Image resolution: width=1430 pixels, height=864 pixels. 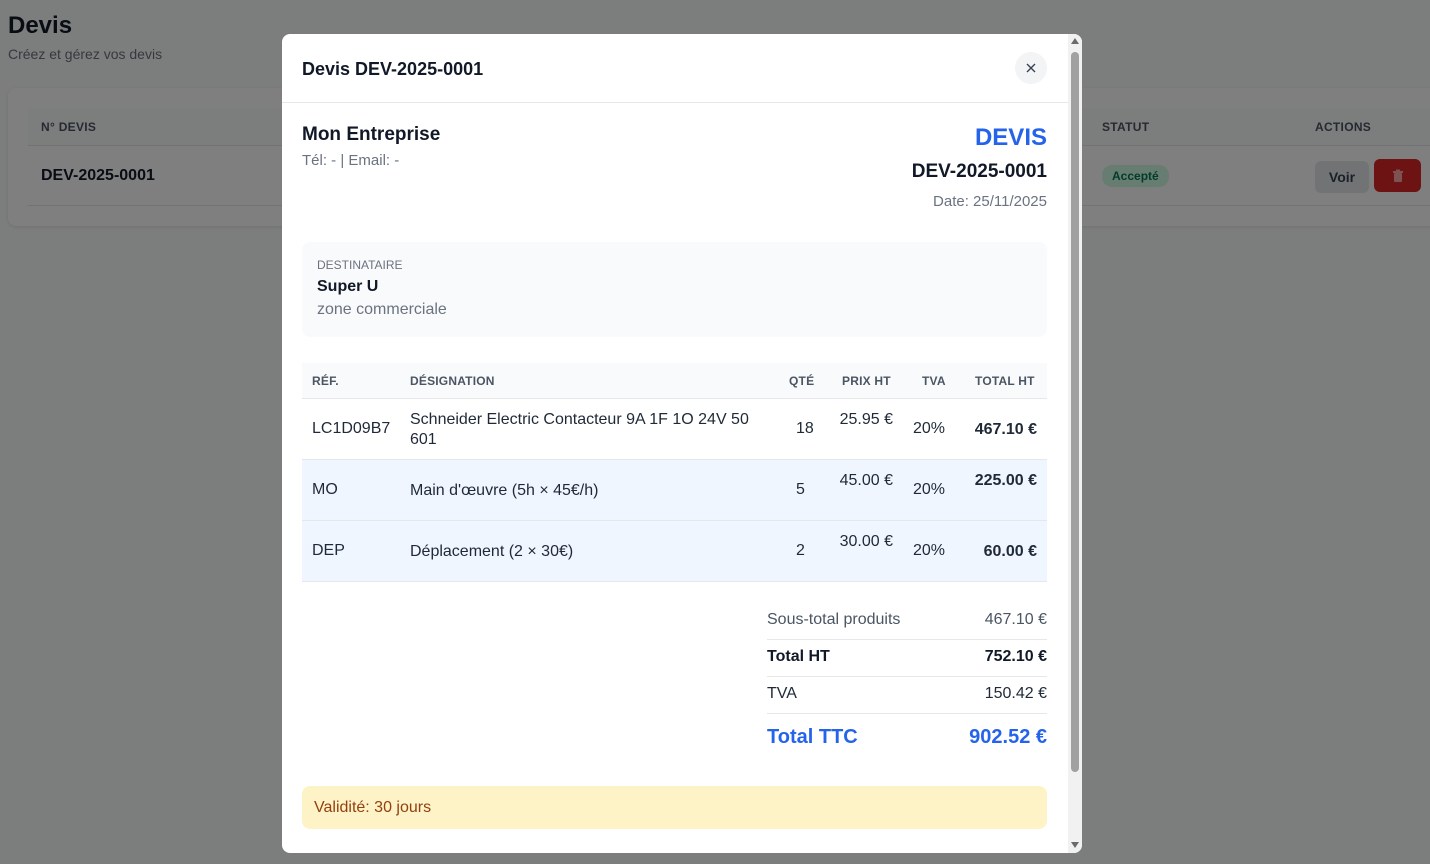 What do you see at coordinates (1015, 619) in the screenshot?
I see `subtotal-value: 467.10 €` at bounding box center [1015, 619].